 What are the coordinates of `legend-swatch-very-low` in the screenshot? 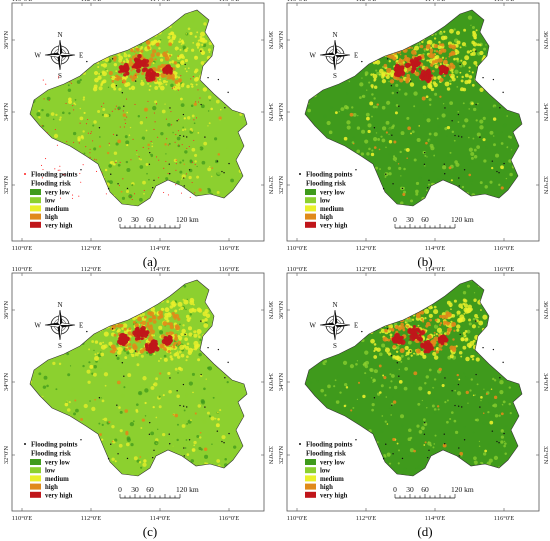 It's located at (310, 462).